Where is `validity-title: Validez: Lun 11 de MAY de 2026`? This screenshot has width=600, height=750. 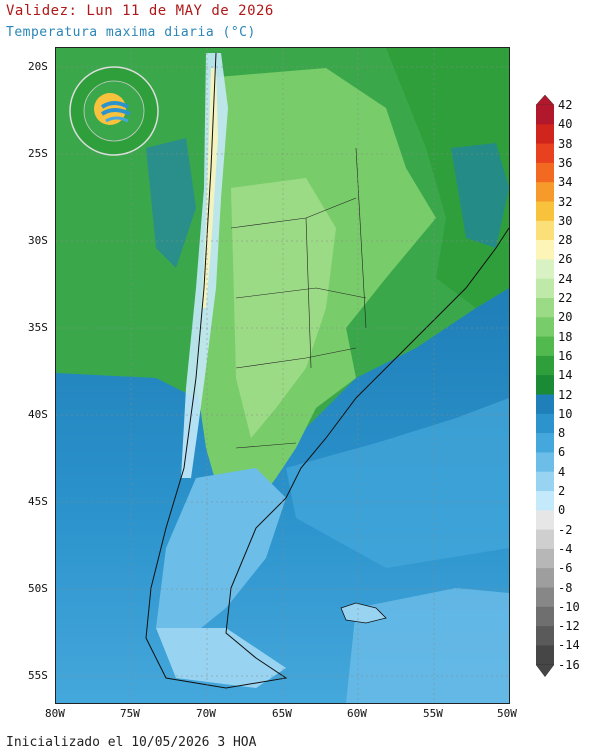
validity-title: Validez: Lun 11 de MAY de 2026 is located at coordinates (140, 11).